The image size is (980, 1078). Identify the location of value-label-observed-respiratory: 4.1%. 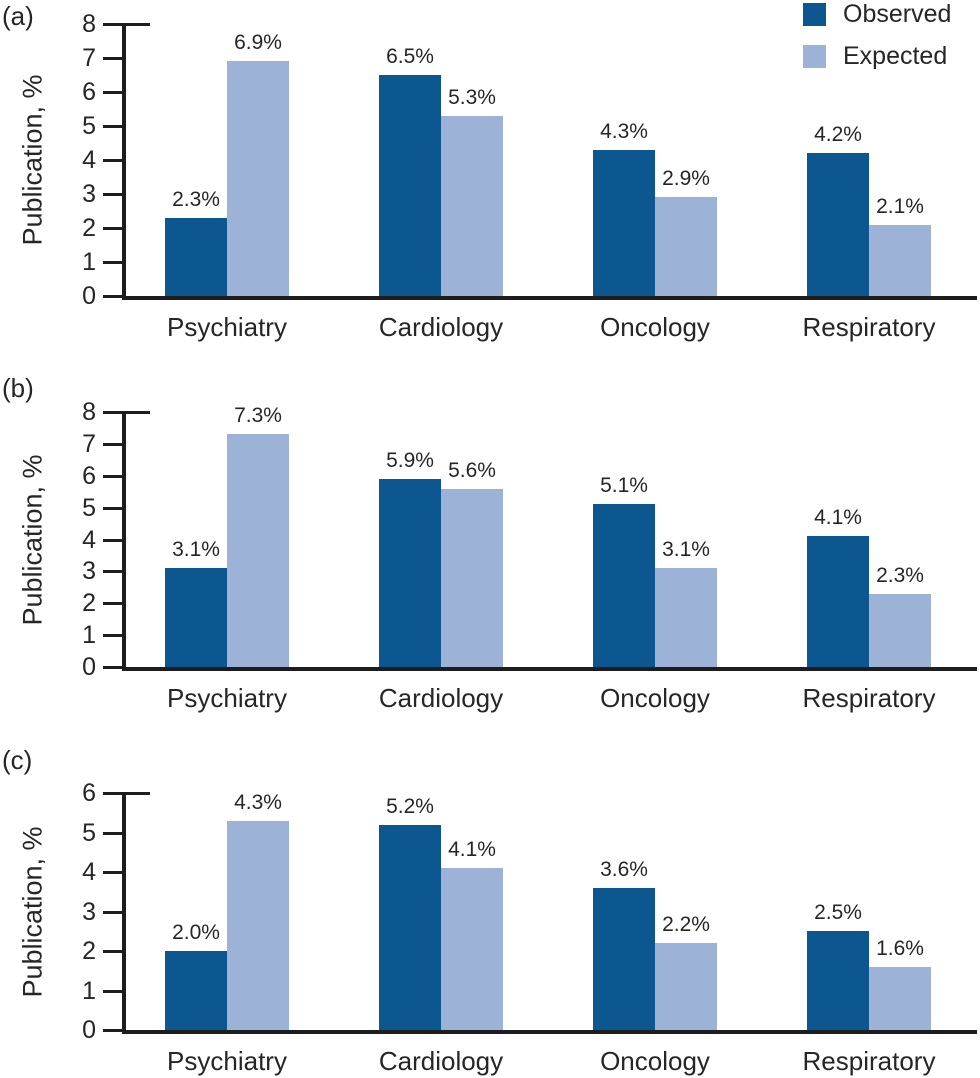
(838, 518).